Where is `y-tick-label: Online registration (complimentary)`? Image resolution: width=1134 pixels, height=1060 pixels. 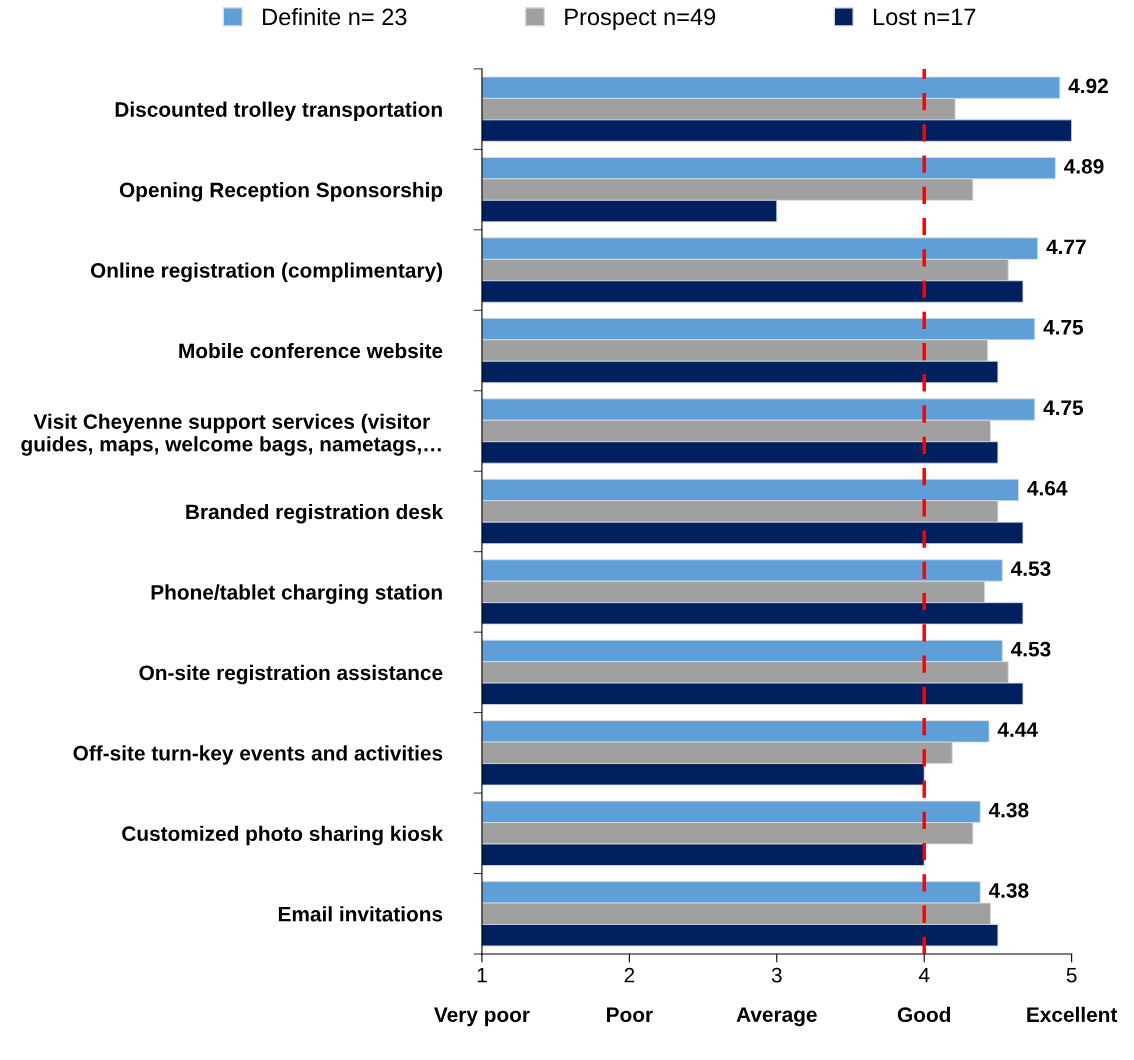 y-tick-label: Online registration (complimentary) is located at coordinates (266, 272).